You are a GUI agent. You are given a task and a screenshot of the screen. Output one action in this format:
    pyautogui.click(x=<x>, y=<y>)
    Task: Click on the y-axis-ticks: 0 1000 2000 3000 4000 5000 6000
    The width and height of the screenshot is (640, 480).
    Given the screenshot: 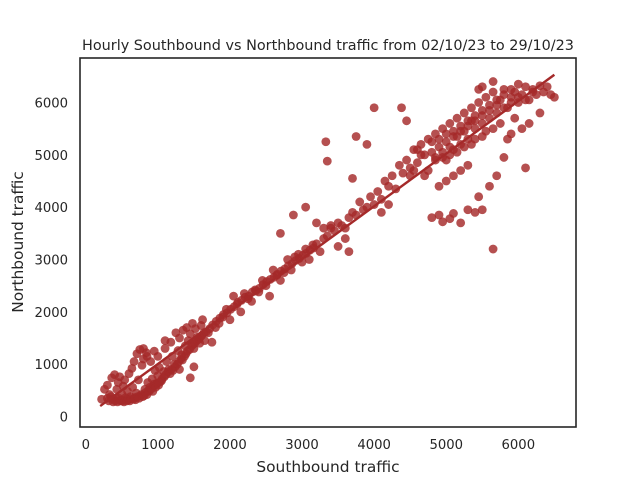 What is the action you would take?
    pyautogui.click(x=51, y=260)
    